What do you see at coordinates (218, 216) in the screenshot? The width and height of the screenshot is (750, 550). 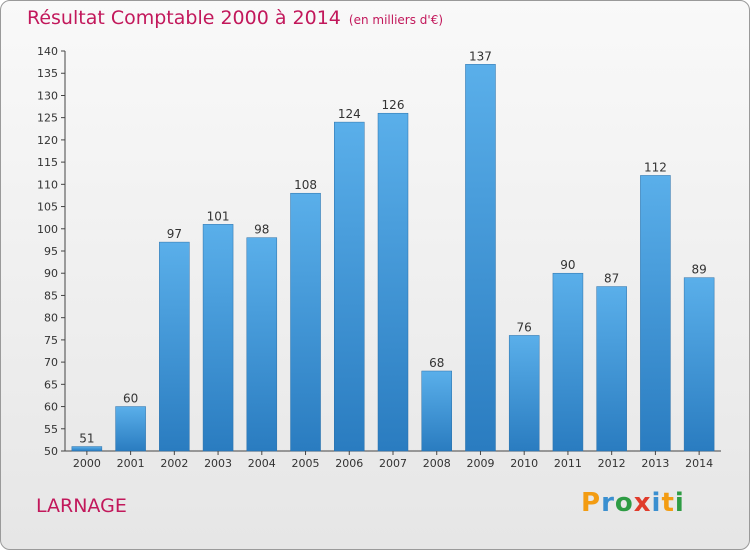 I see `value-label-2003: 101` at bounding box center [218, 216].